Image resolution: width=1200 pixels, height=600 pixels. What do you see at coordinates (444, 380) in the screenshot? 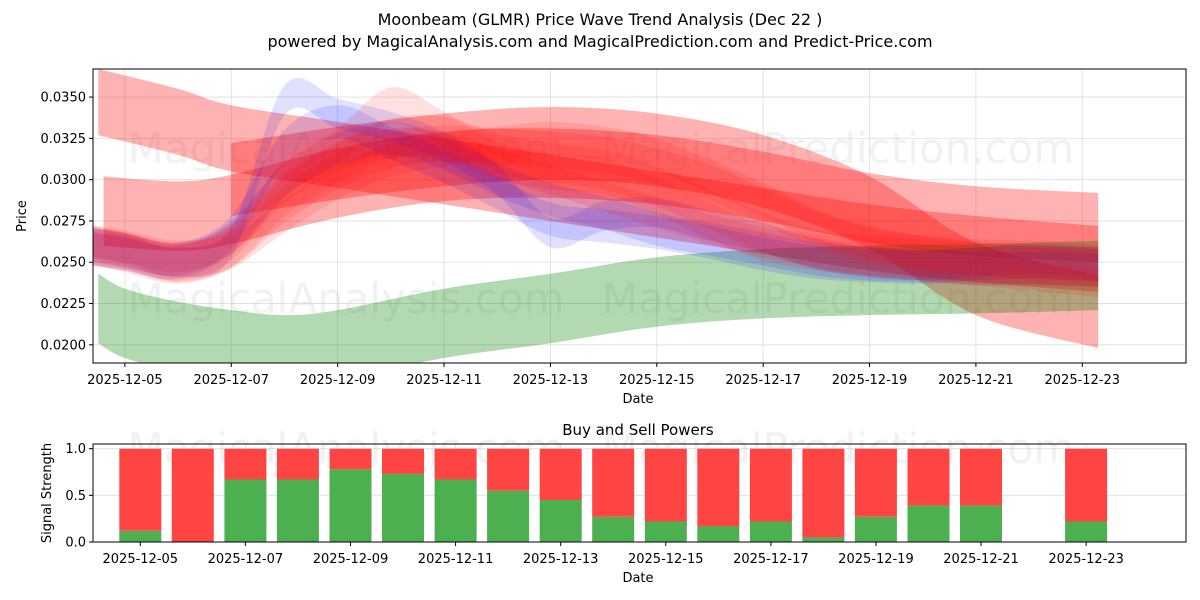
I see `price-x-tick-label: 2025-12-11` at bounding box center [444, 380].